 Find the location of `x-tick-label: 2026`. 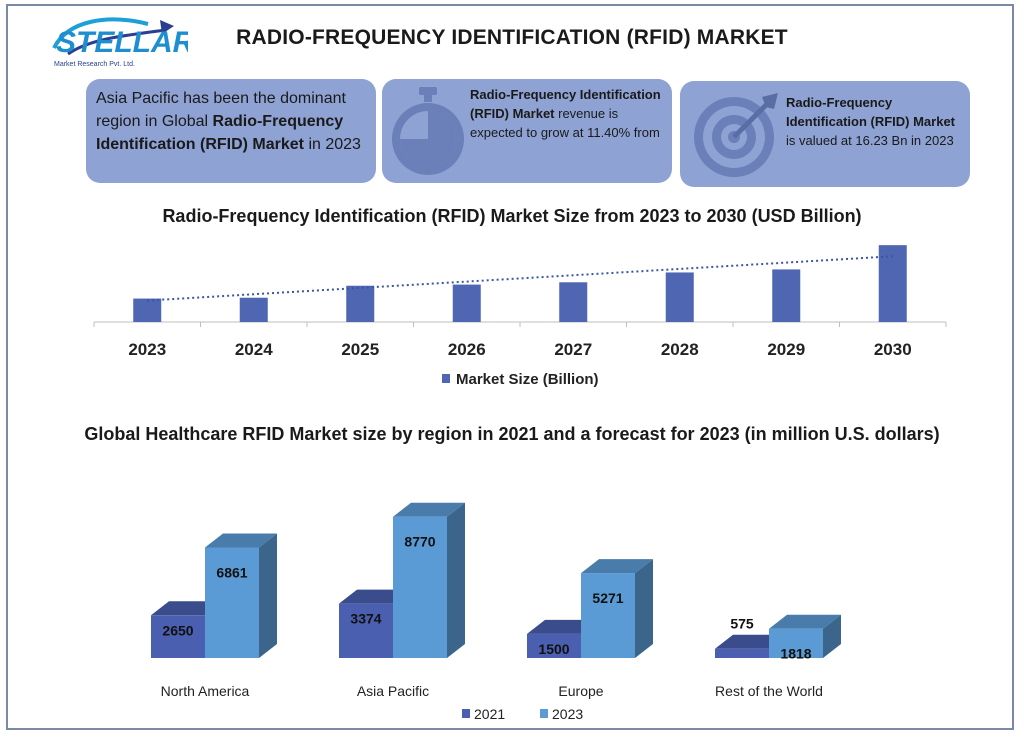

x-tick-label: 2026 is located at coordinates (467, 349).